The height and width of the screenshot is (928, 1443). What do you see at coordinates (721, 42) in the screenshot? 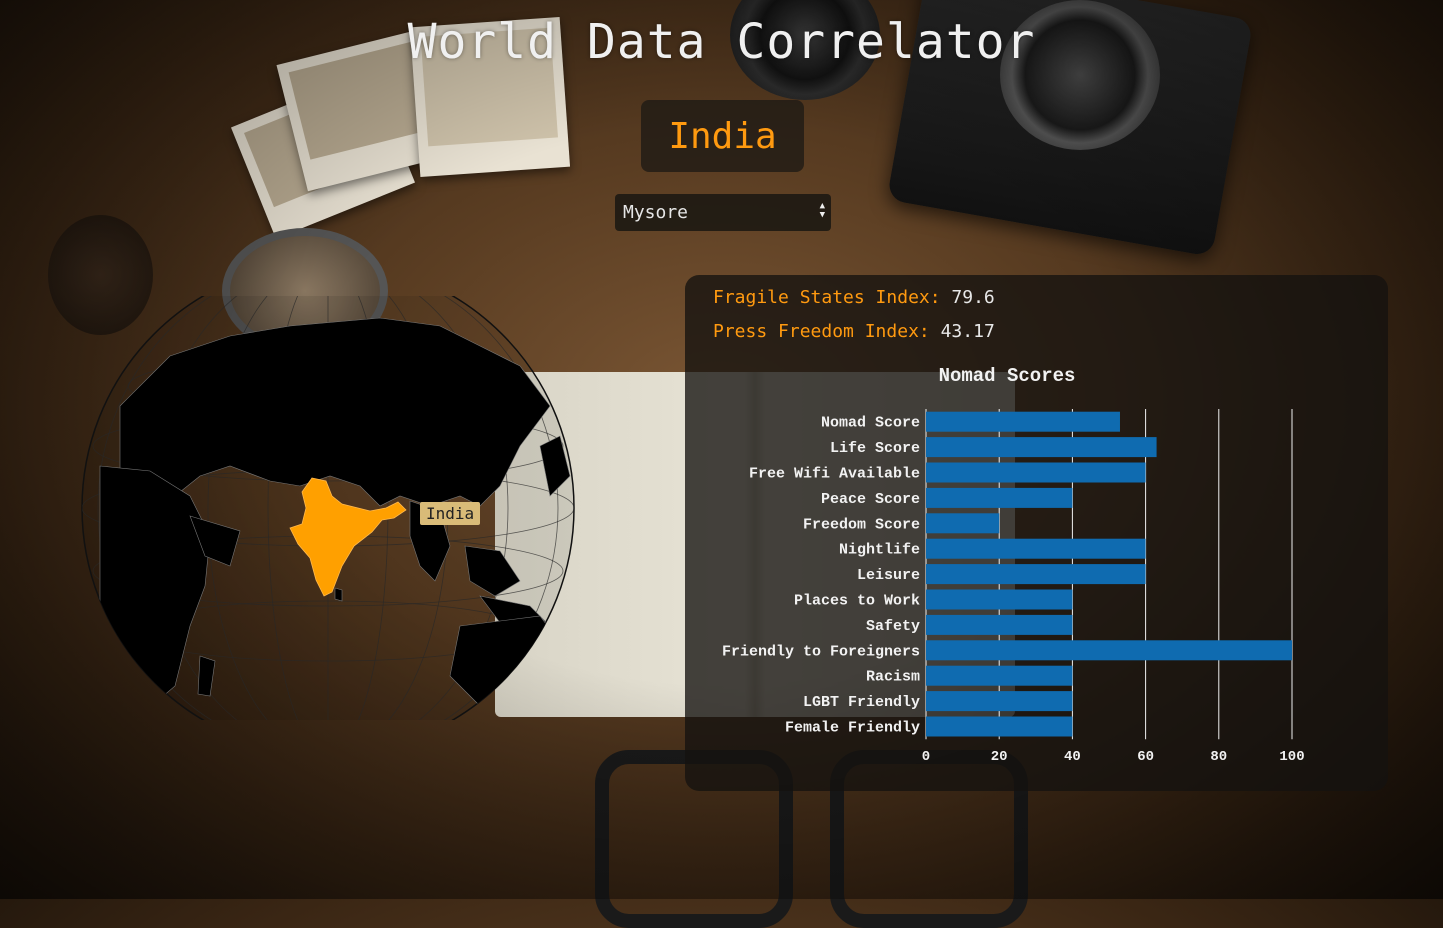
I see `app-title: World Data Correlator` at bounding box center [721, 42].